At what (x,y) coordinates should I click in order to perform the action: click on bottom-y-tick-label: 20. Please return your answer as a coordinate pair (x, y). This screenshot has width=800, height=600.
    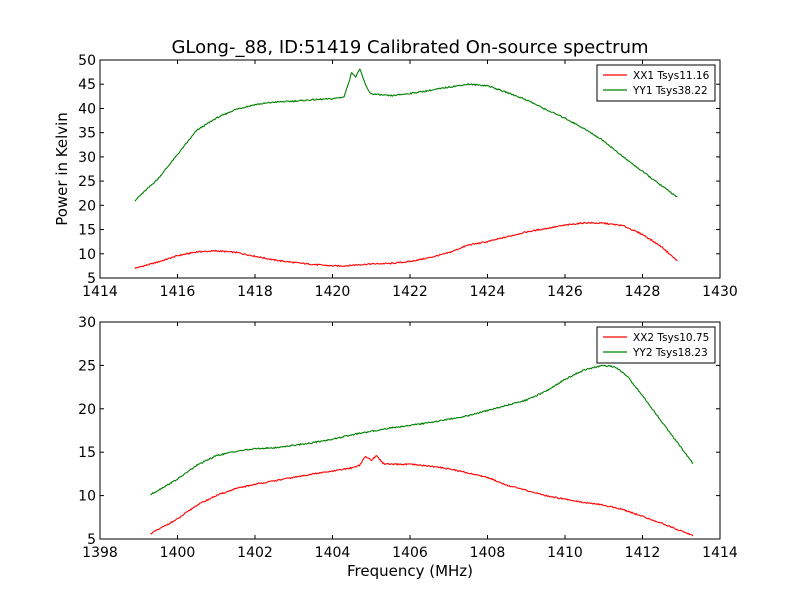
    Looking at the image, I should click on (87, 410).